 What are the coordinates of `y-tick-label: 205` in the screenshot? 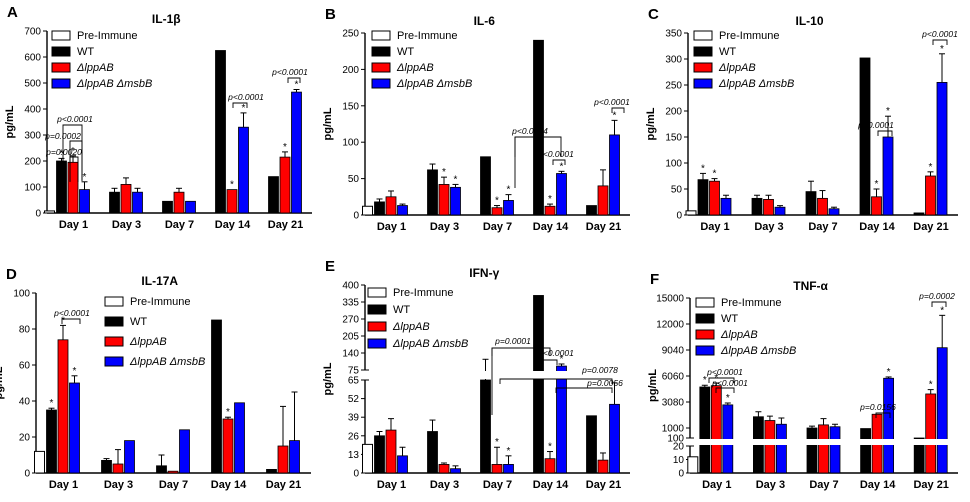 It's located at (350, 337).